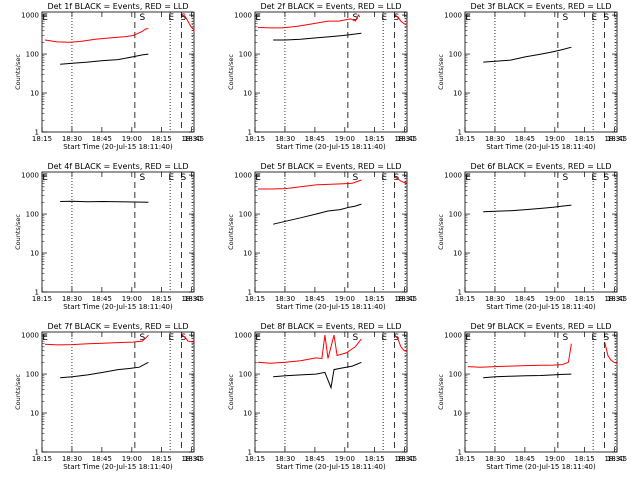 This screenshot has height=485, width=640. I want to click on panel-title: Det 2f BLACK = Events, RED = LLD, so click(330, 6).